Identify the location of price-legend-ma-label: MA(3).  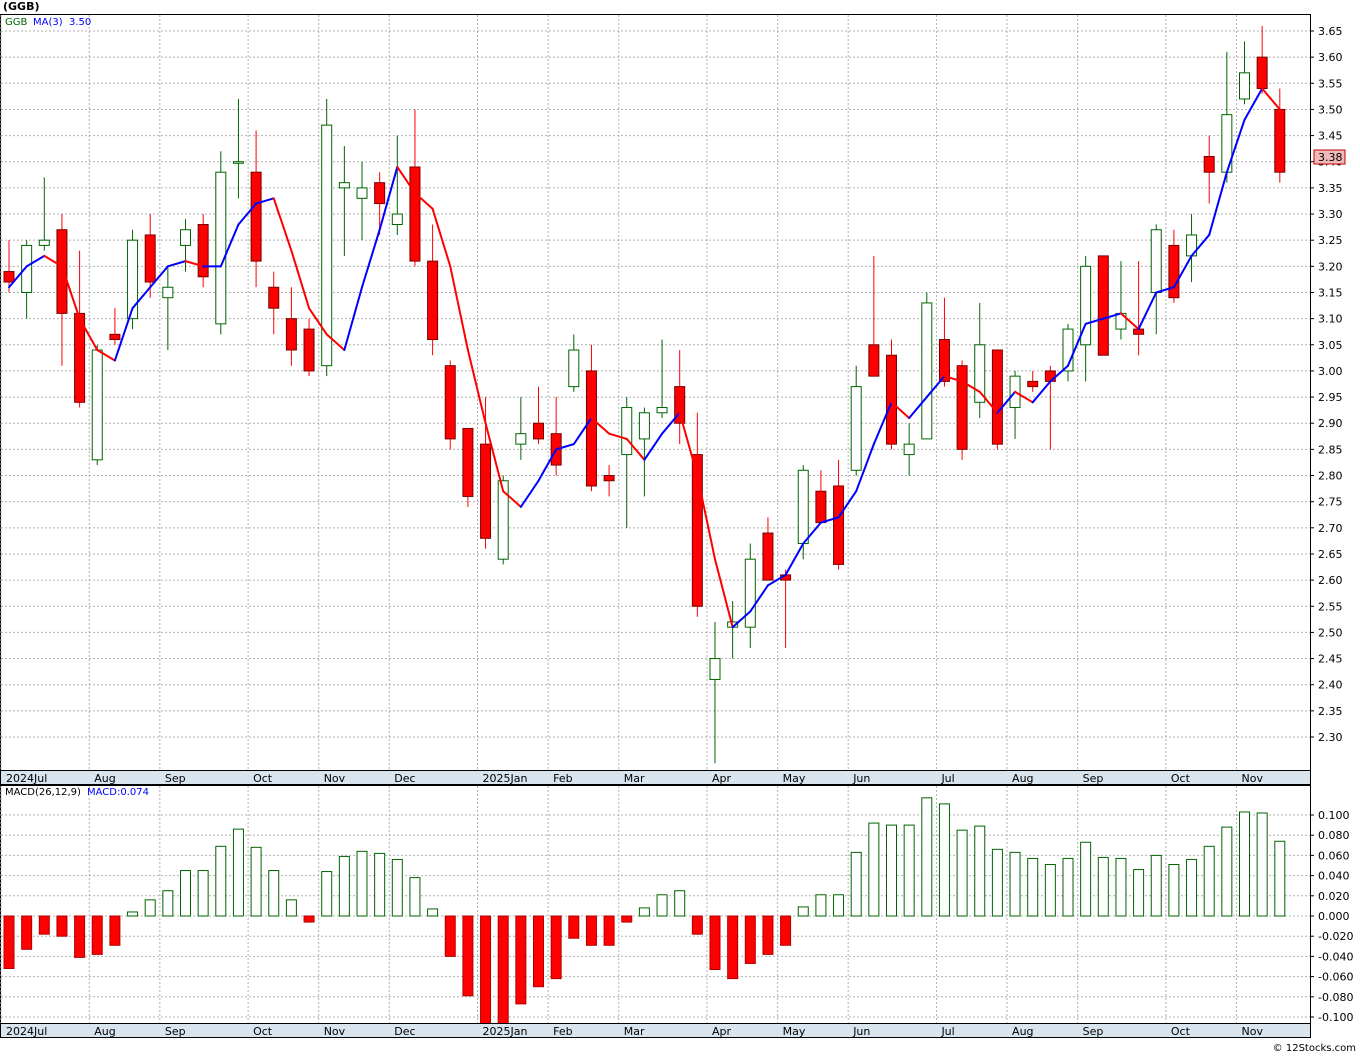
(48, 22).